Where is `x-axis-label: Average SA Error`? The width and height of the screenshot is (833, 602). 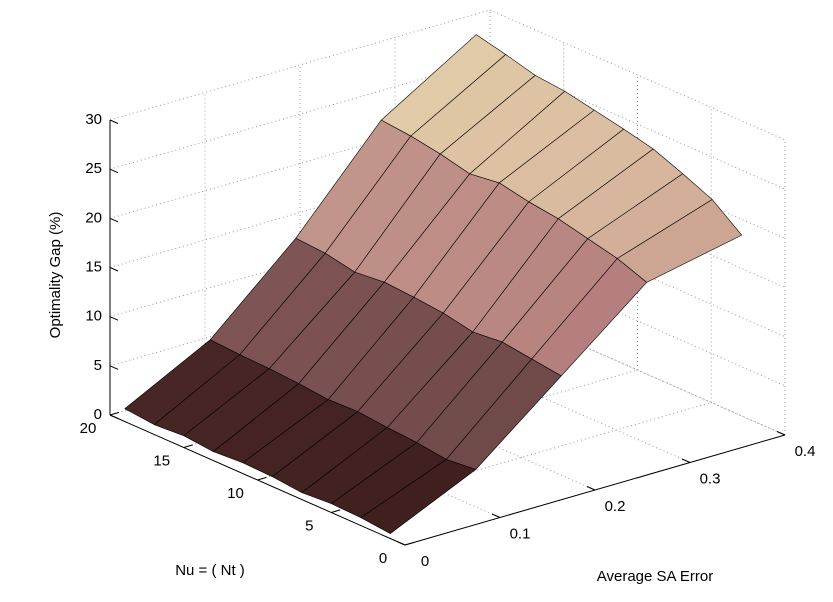
x-axis-label: Average SA Error is located at coordinates (655, 576).